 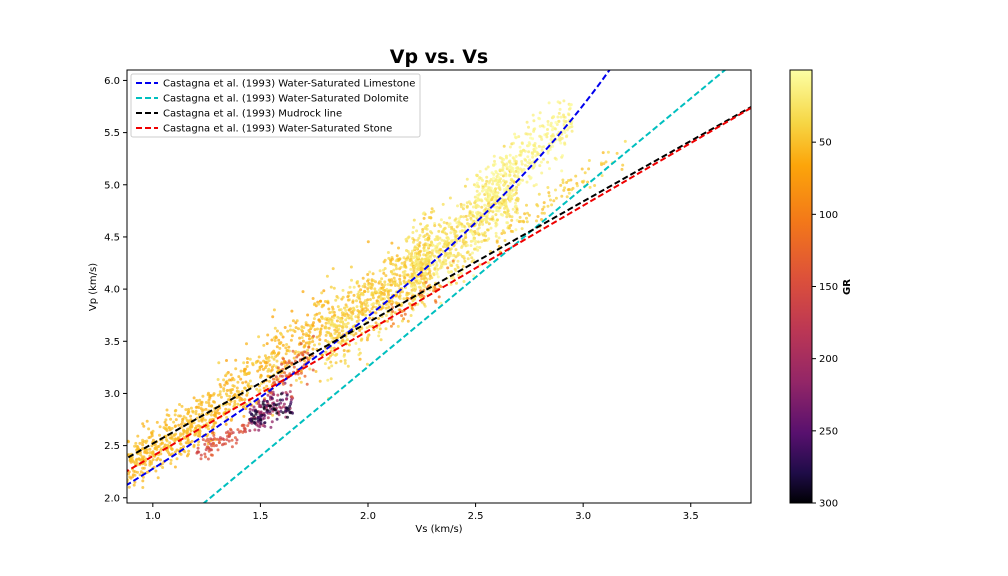 What do you see at coordinates (252, 114) in the screenshot?
I see `legend-label: Castagna et al. (1993) Mudrock line` at bounding box center [252, 114].